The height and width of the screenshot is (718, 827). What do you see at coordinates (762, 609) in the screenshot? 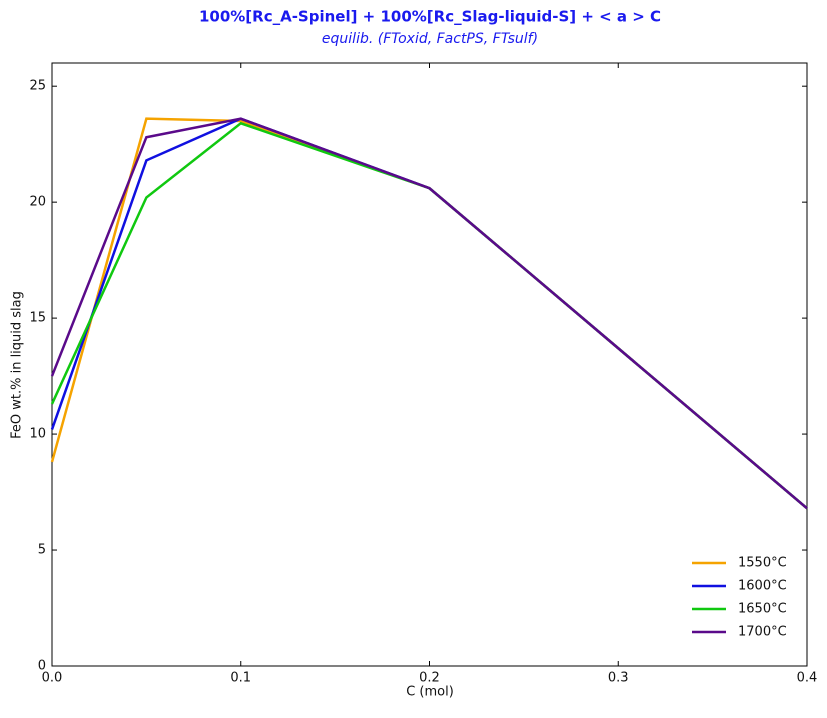
I see `legend-label: 1650°C` at bounding box center [762, 609].